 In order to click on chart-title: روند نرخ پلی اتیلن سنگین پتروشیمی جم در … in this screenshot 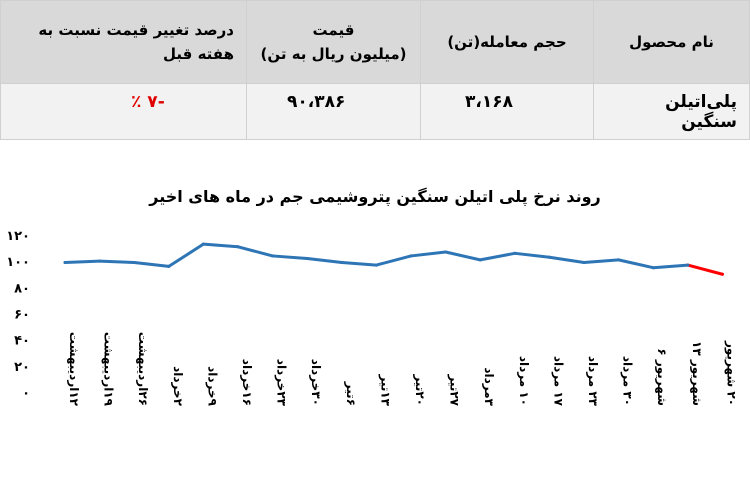, I will do `click(374, 197)`.